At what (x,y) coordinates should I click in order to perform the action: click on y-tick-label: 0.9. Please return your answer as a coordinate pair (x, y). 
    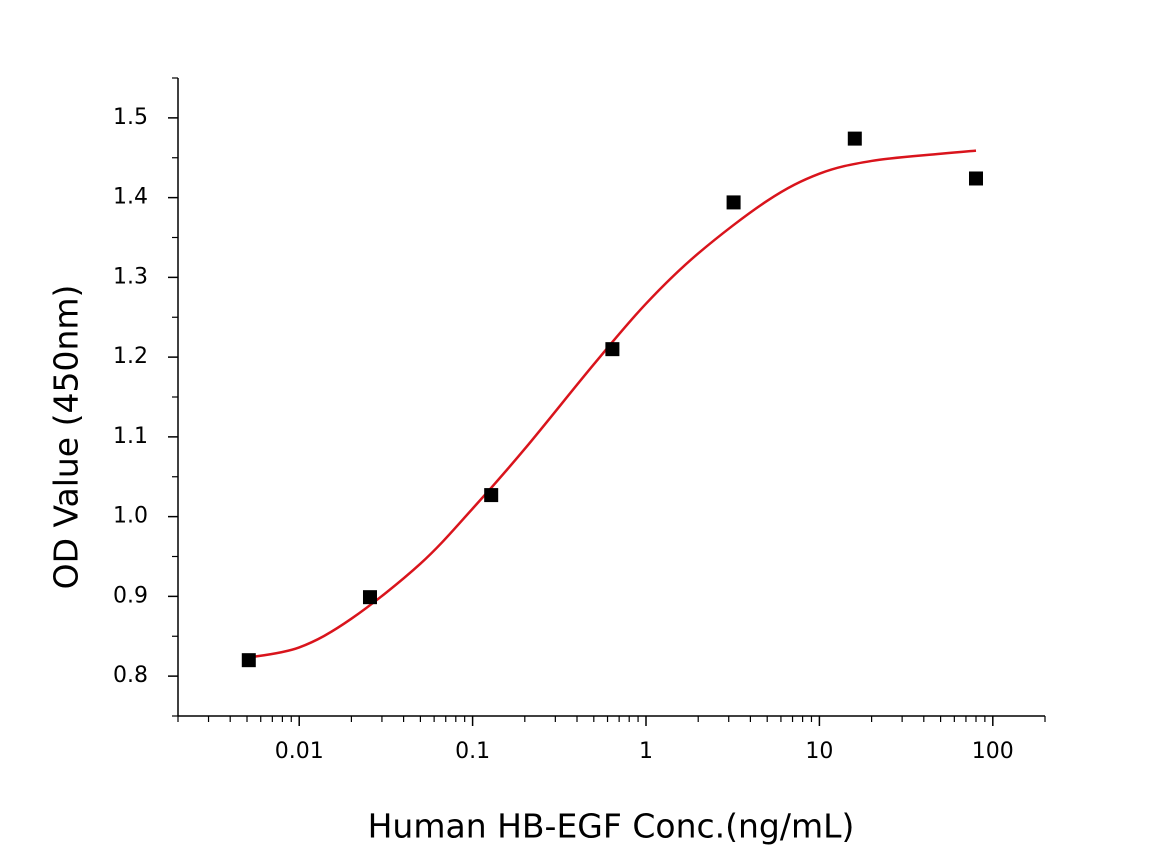
    Looking at the image, I should click on (130, 595).